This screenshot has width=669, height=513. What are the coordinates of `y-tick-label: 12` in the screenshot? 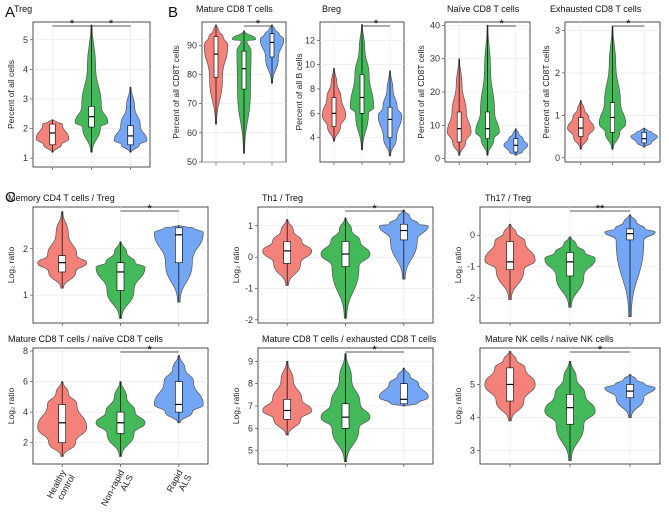 It's located at (310, 40).